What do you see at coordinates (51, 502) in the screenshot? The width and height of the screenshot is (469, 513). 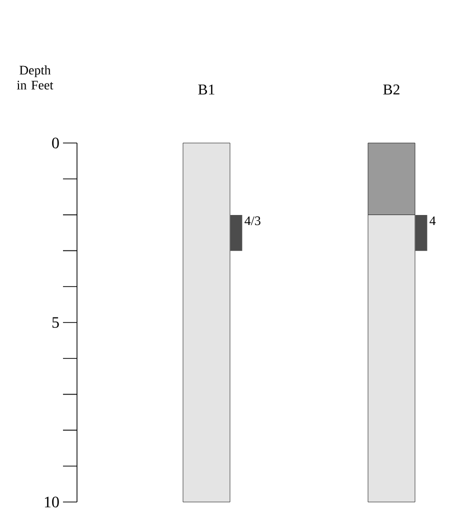 I see `y-tick-label: 10` at bounding box center [51, 502].